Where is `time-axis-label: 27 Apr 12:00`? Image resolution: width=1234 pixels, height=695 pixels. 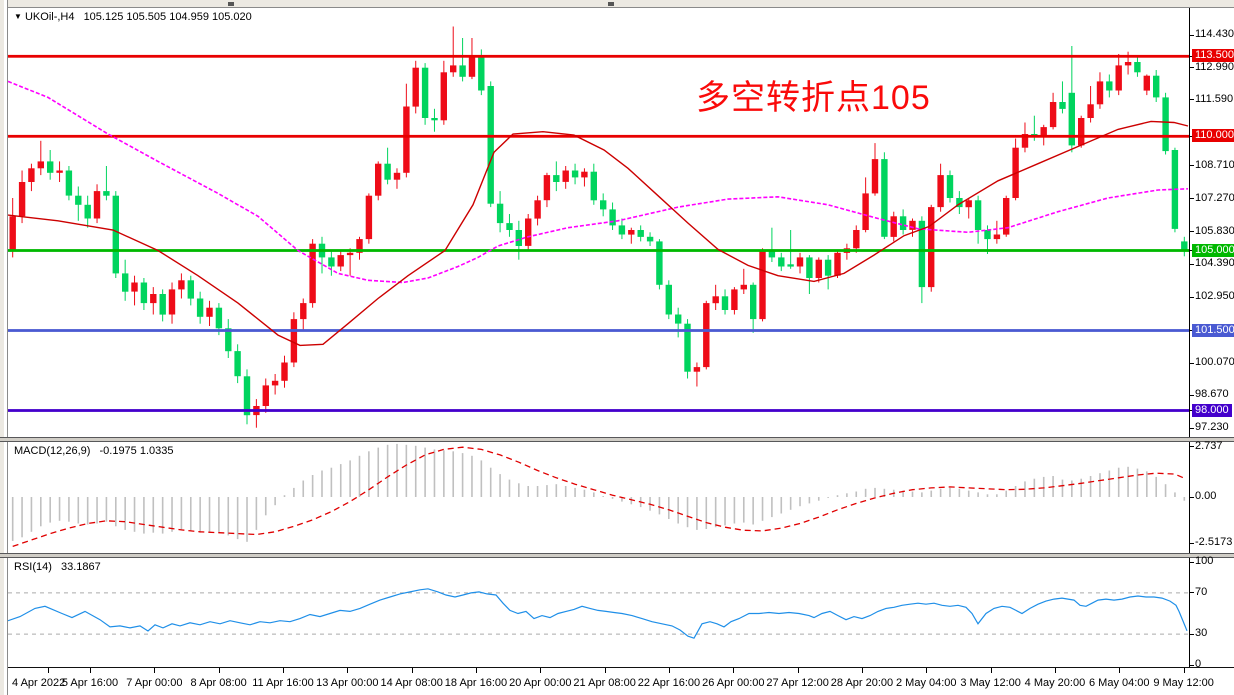 time-axis-label: 27 Apr 12:00 is located at coordinates (797, 683).